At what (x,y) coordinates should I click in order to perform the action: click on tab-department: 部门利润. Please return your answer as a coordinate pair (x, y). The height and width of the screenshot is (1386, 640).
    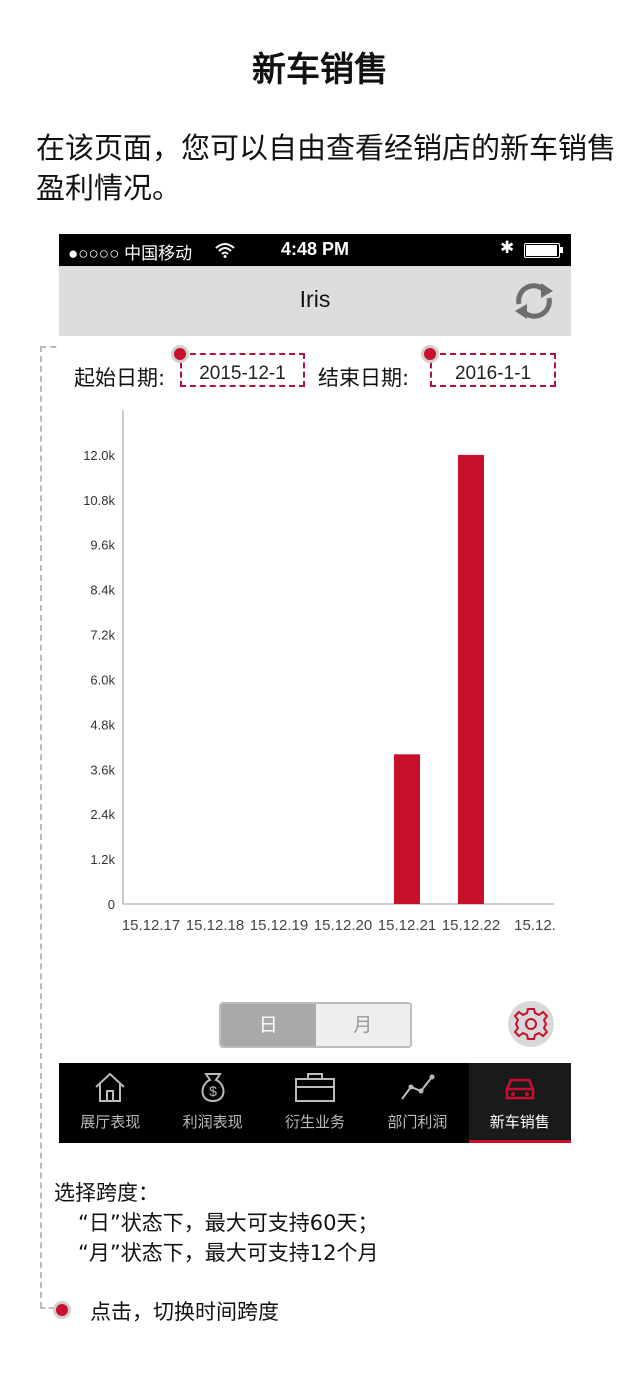
    Looking at the image, I should click on (417, 1103).